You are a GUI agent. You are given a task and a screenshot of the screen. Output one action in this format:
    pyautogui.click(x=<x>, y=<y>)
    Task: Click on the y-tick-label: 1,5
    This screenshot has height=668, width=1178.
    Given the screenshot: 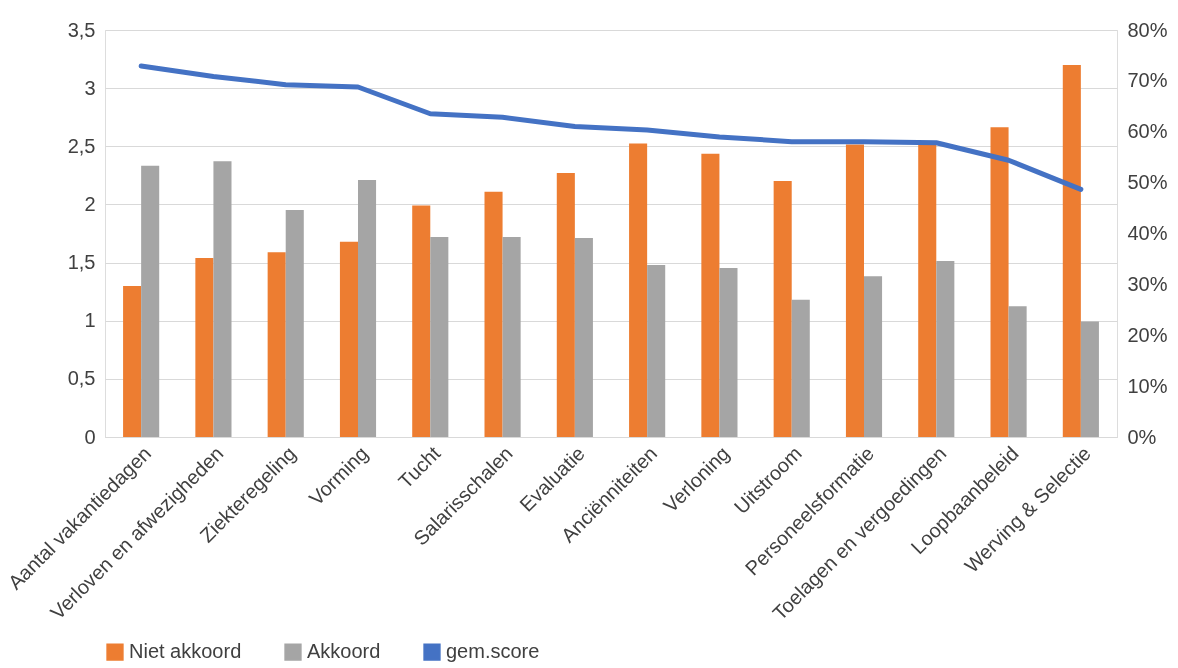 What is the action you would take?
    pyautogui.click(x=81, y=262)
    